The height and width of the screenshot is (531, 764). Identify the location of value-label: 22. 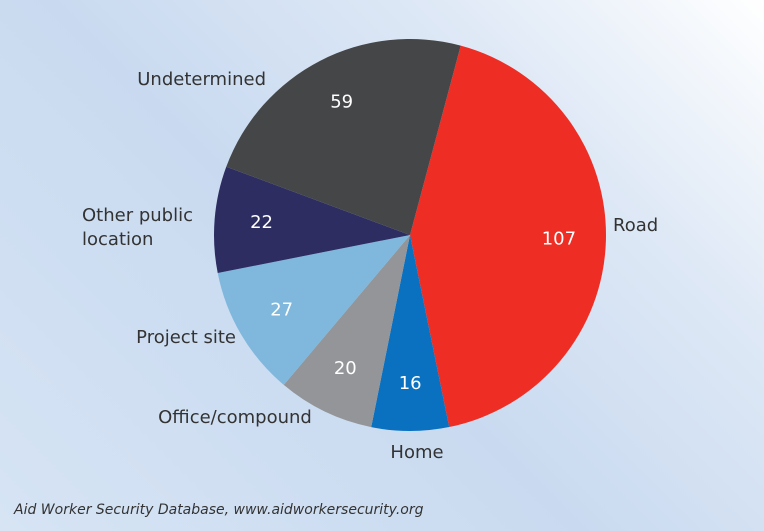
(261, 222).